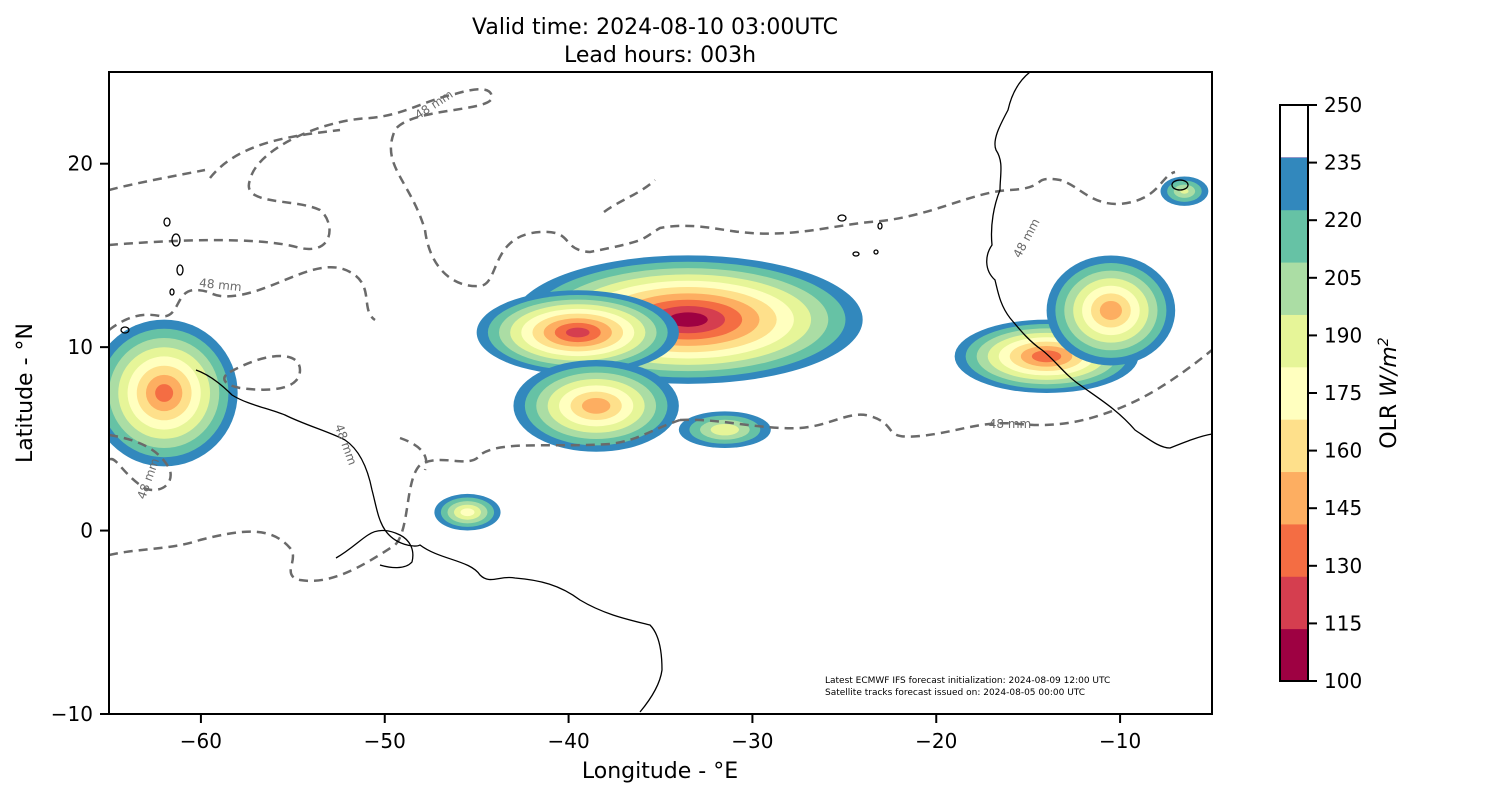 This screenshot has width=1500, height=800. What do you see at coordinates (660, 771) in the screenshot?
I see `x-axis-label: Longitude - °E` at bounding box center [660, 771].